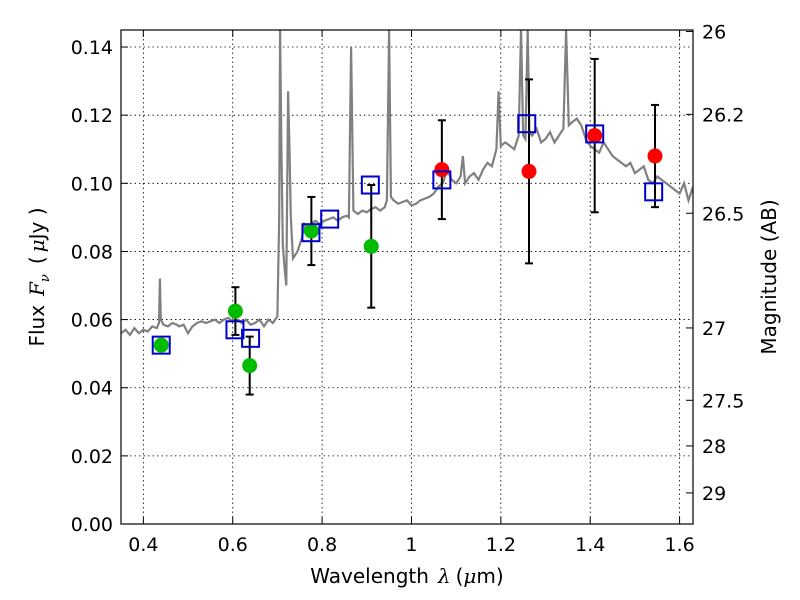 The width and height of the screenshot is (800, 600). Describe the element at coordinates (92, 321) in the screenshot. I see `y-tick-label: 0.06` at that location.